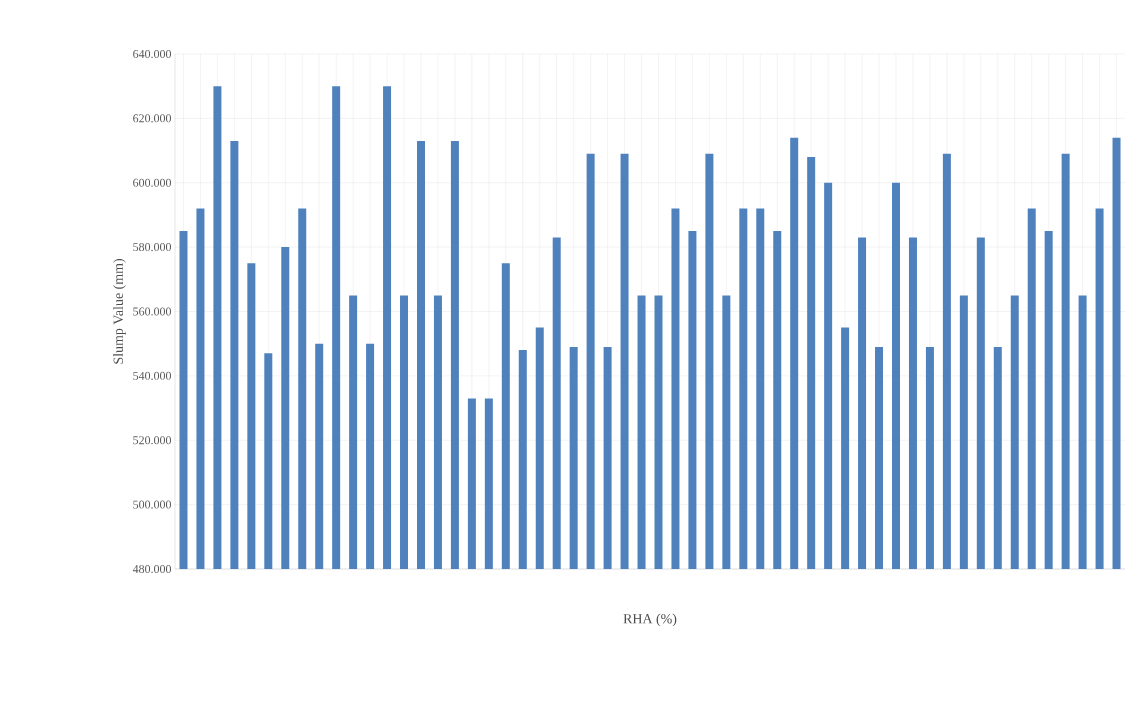  I want to click on y-tick-label: 640.000, so click(152, 54).